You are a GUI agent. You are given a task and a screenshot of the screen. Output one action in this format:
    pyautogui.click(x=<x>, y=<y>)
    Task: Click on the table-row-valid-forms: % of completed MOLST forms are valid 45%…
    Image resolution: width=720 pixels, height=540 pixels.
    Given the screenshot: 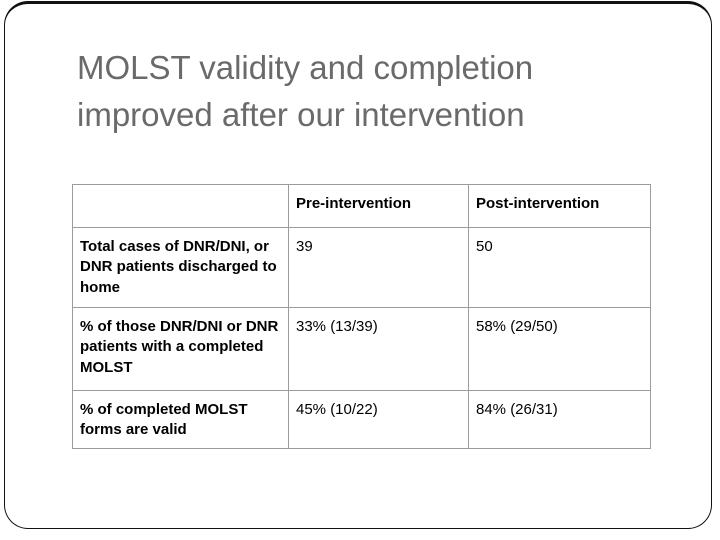 What is the action you would take?
    pyautogui.click(x=361, y=419)
    